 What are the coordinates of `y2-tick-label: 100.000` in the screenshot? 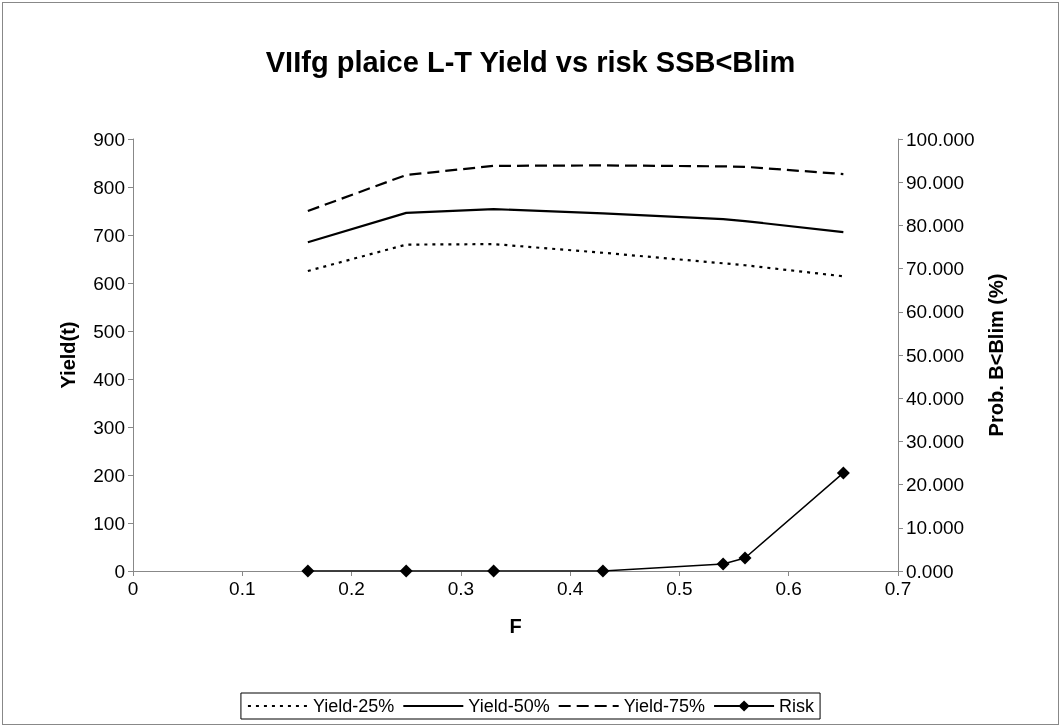 It's located at (940, 139).